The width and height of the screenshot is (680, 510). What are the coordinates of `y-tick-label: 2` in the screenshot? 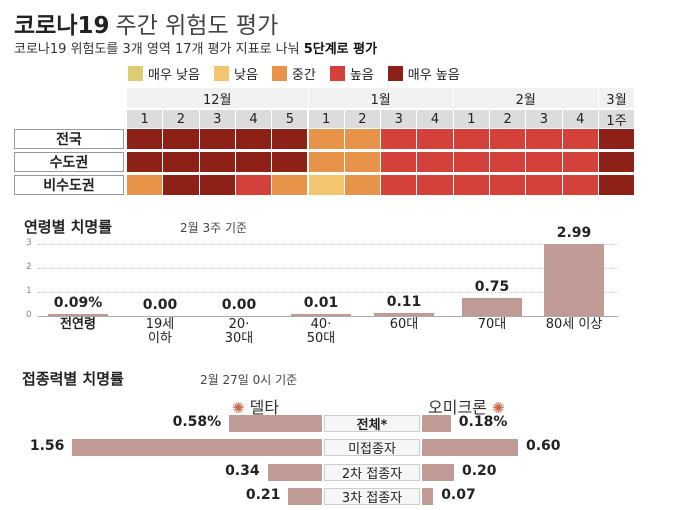 It's located at (29, 267).